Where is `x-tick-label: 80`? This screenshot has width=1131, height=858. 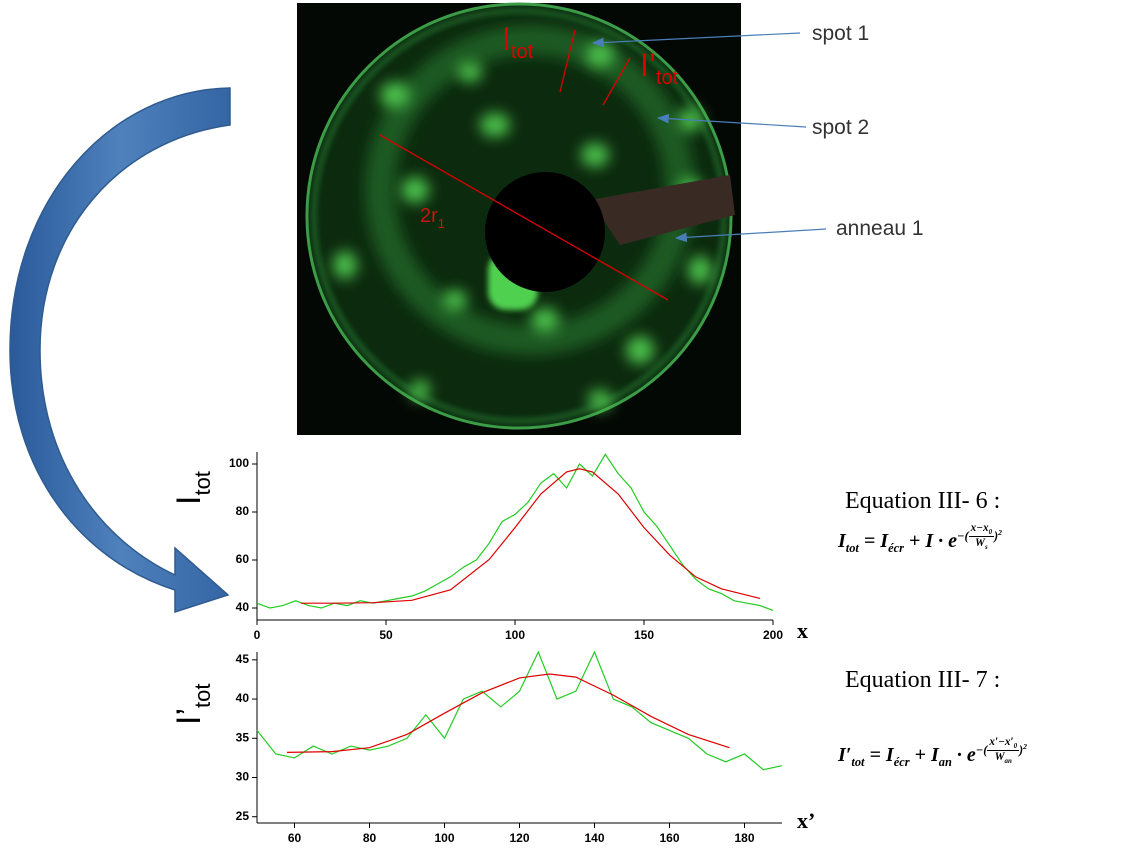 x-tick-label: 80 is located at coordinates (370, 838).